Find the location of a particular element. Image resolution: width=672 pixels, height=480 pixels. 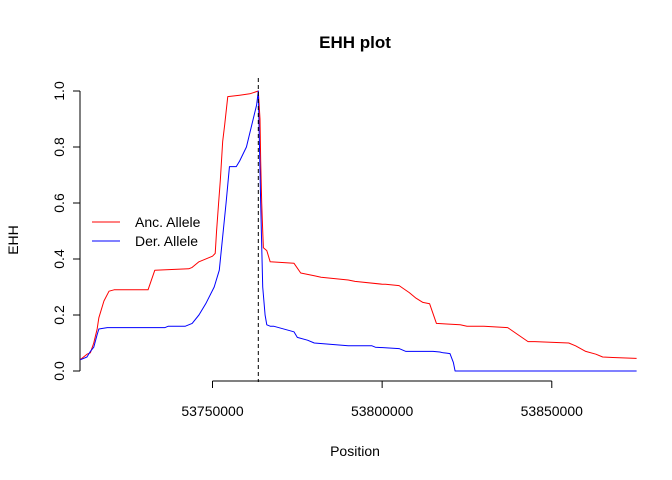

x-tick-label: 53750000 is located at coordinates (212, 411).